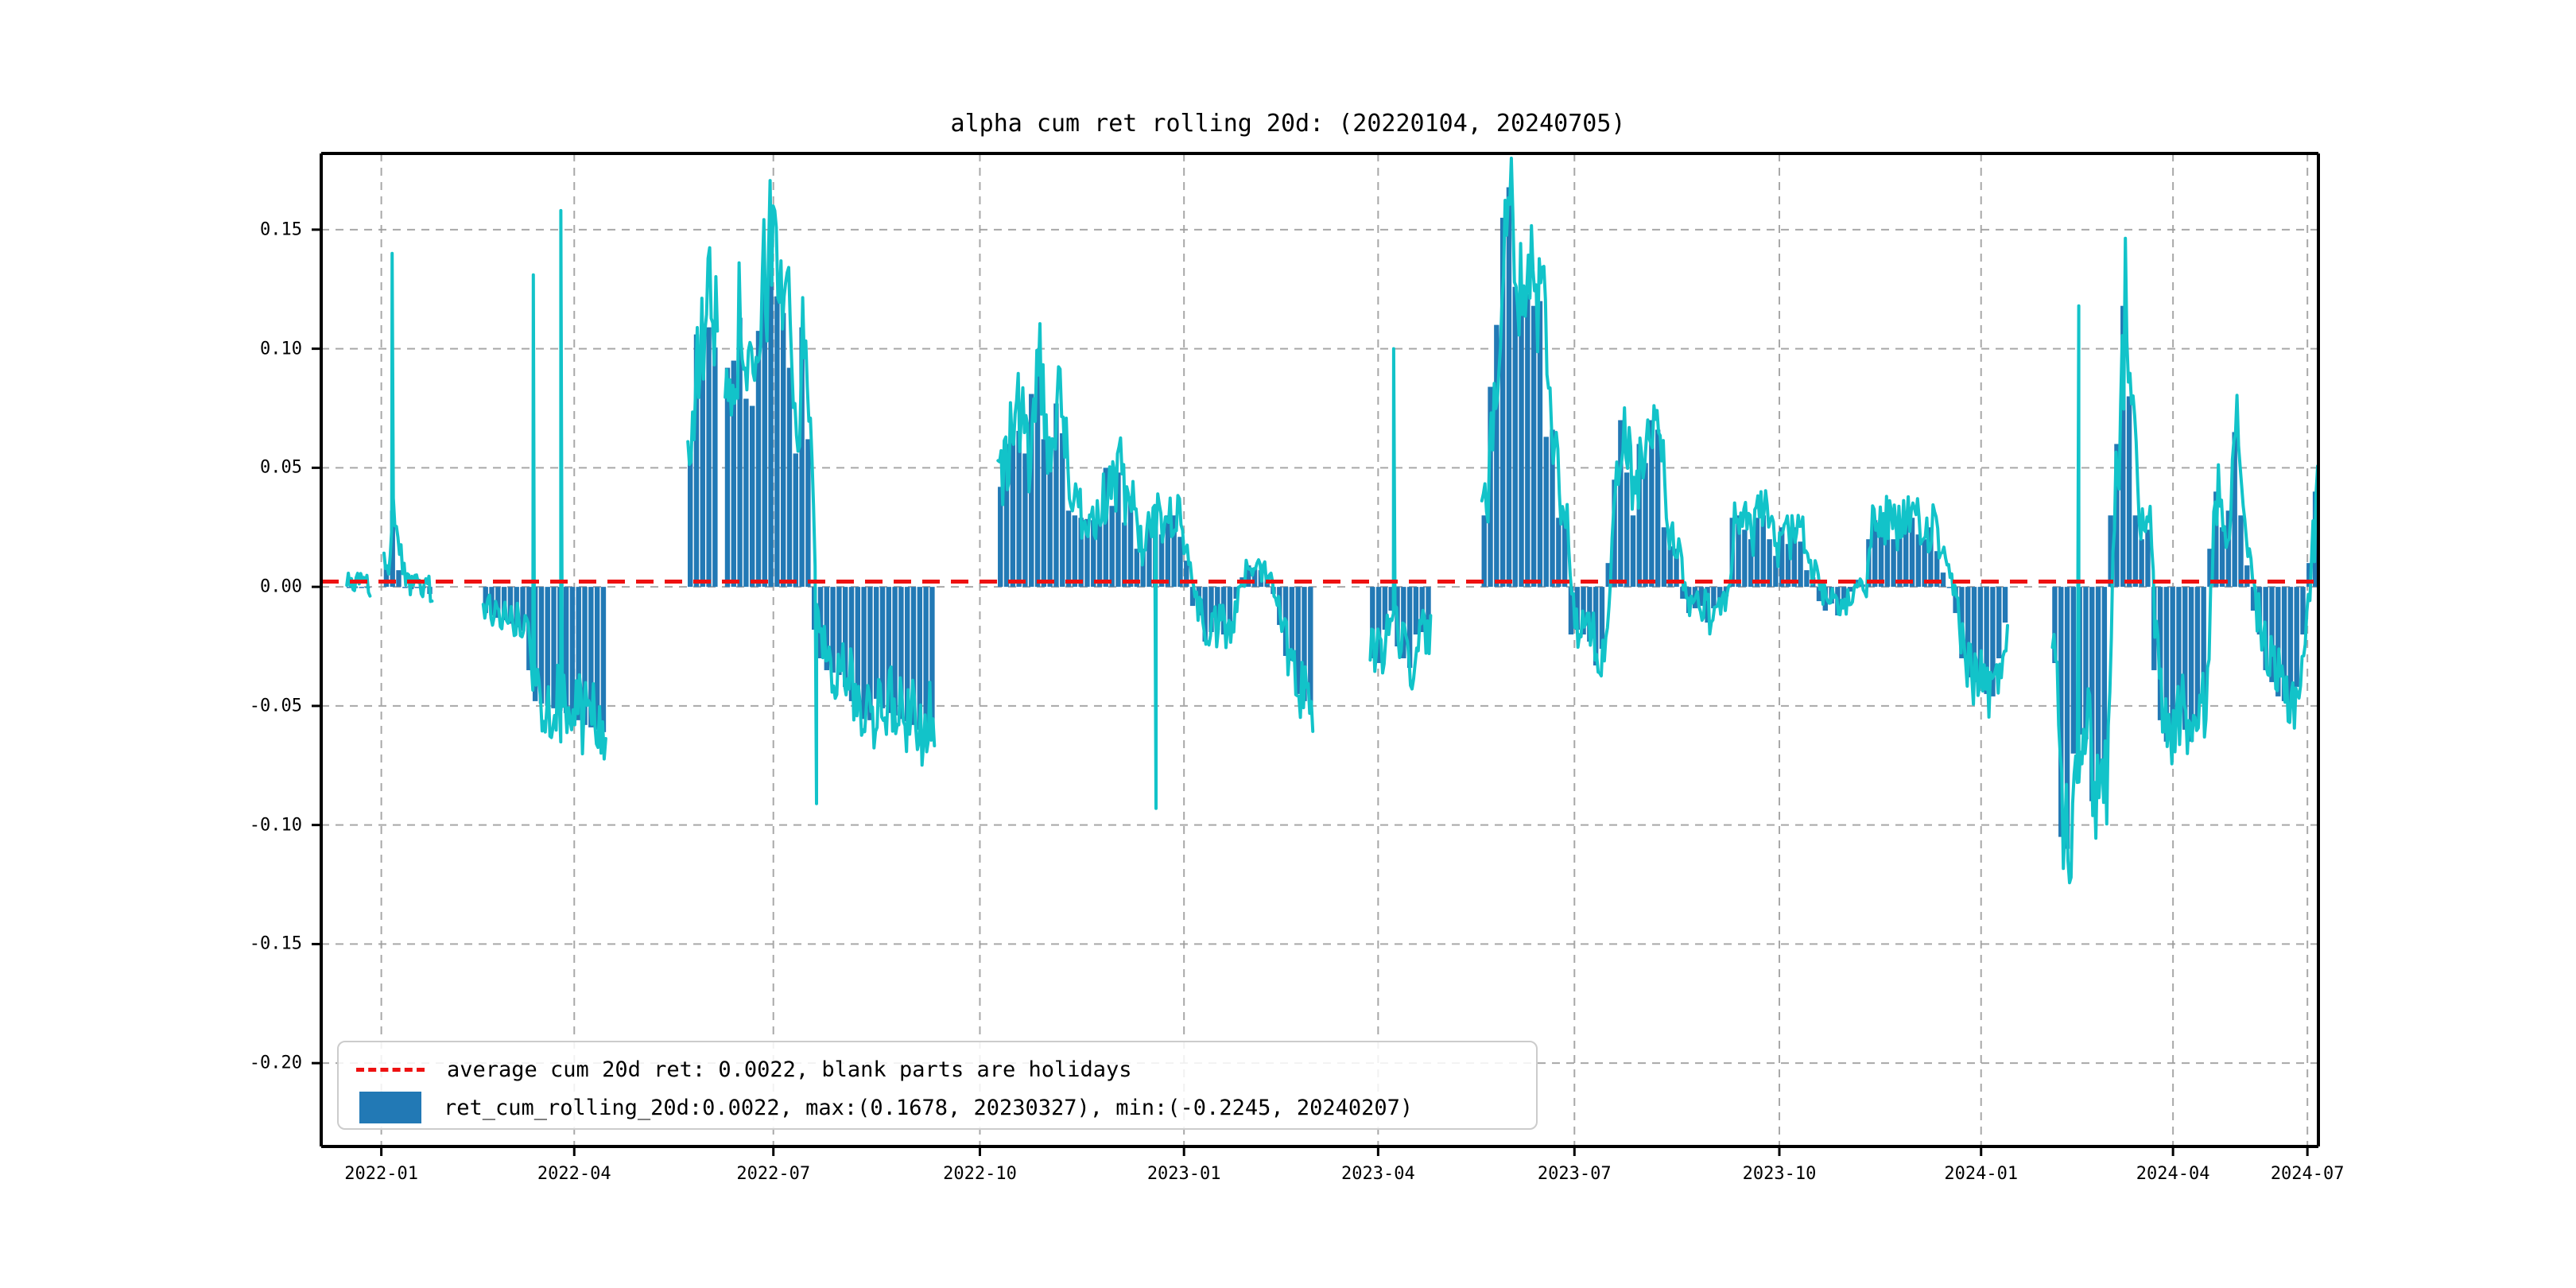  I want to click on x-tick-label: 2022-10, so click(980, 1174).